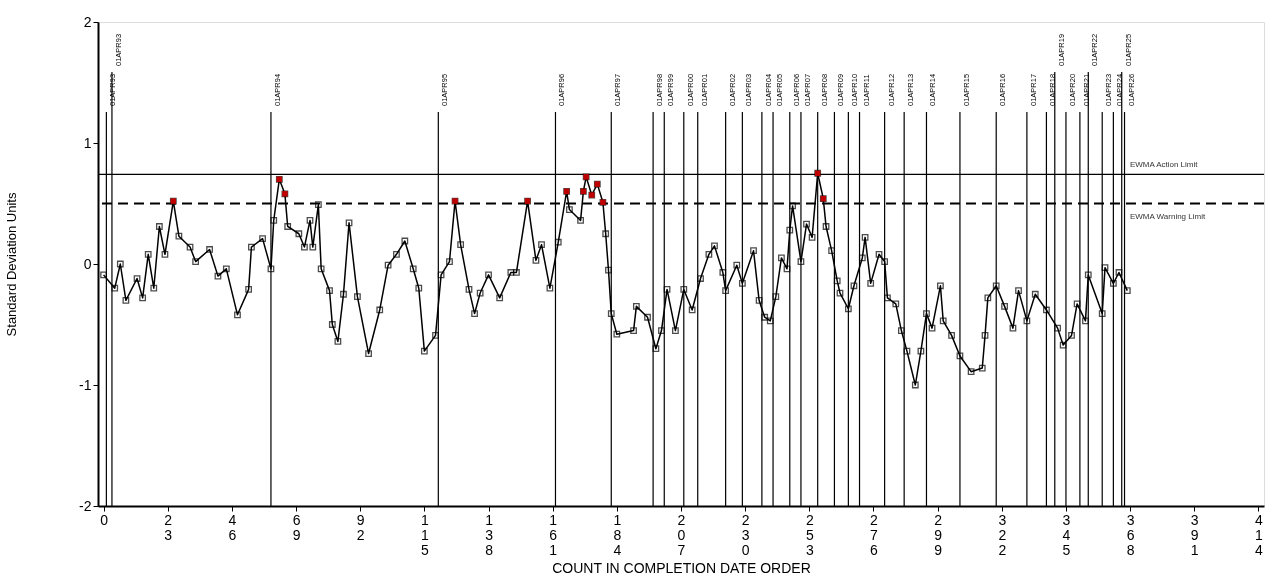 The height and width of the screenshot is (580, 1276). I want to click on x-axis-title: COUNT IN COMPLETION DATE ORDER, so click(681, 567).